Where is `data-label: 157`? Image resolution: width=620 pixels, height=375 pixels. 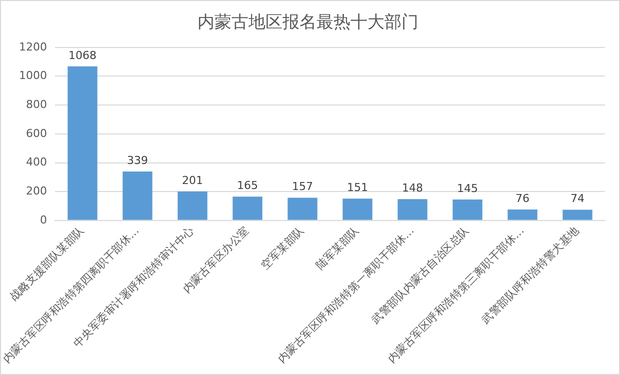
data-label: 157 is located at coordinates (302, 187).